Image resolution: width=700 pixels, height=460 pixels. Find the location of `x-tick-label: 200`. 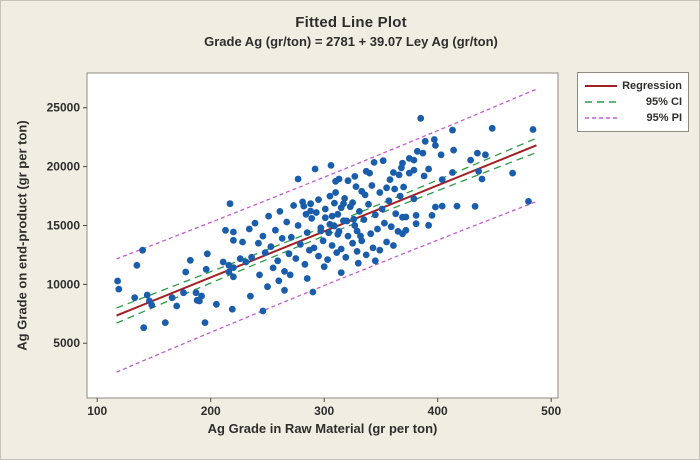

x-tick-label: 200 is located at coordinates (211, 411).